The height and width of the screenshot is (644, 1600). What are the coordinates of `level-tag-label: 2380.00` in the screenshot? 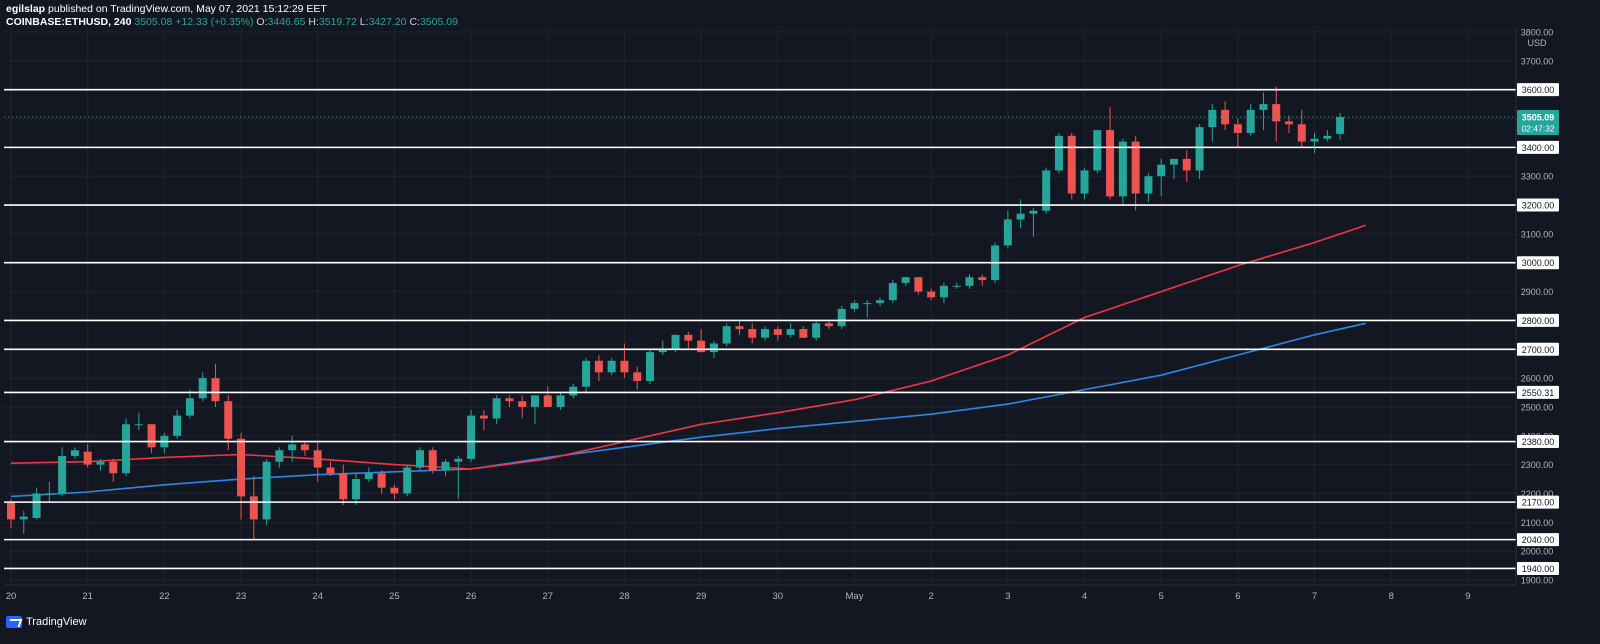 It's located at (1538, 442).